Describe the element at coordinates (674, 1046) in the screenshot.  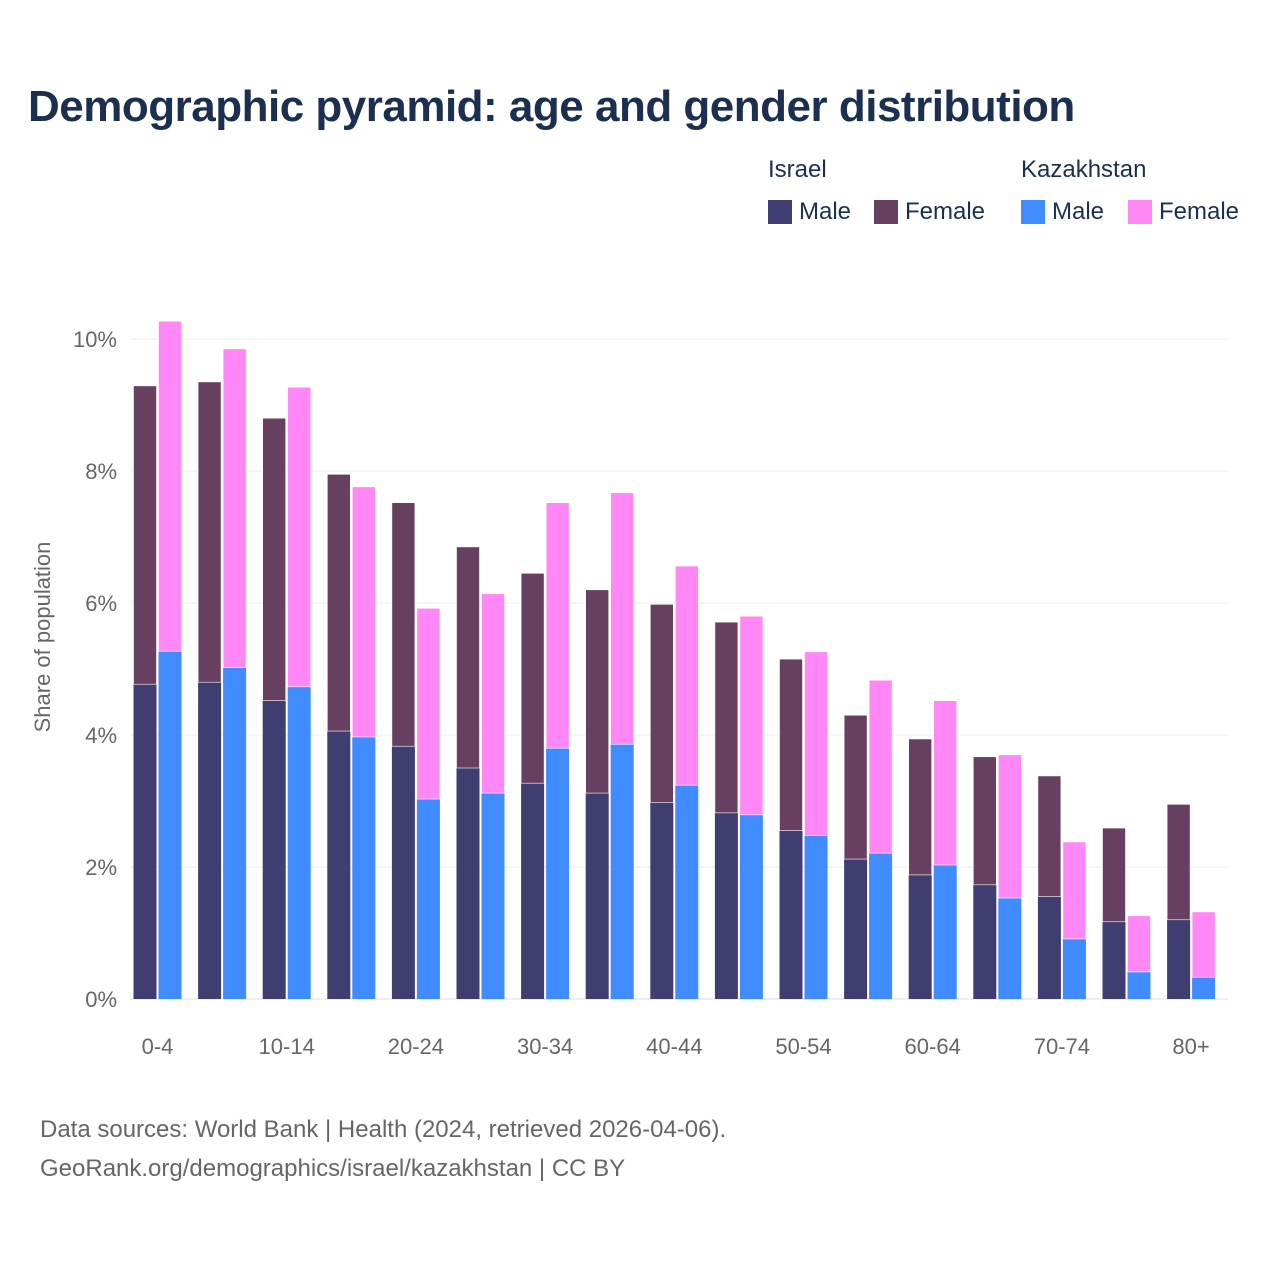
I see `x-tick-label: 40-44` at that location.